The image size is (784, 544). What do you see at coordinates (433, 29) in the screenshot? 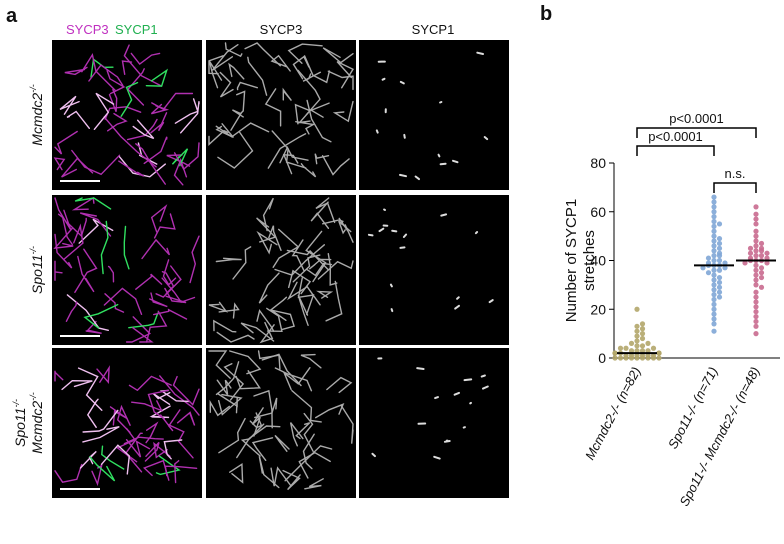
I see `header: SYCP1` at bounding box center [433, 29].